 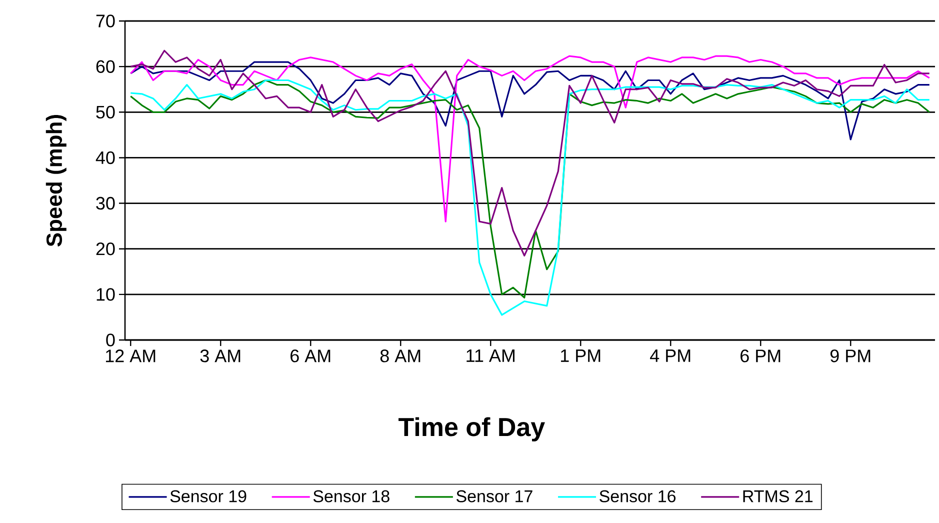 I want to click on x-tick-label: 9 PM, so click(x=850, y=356).